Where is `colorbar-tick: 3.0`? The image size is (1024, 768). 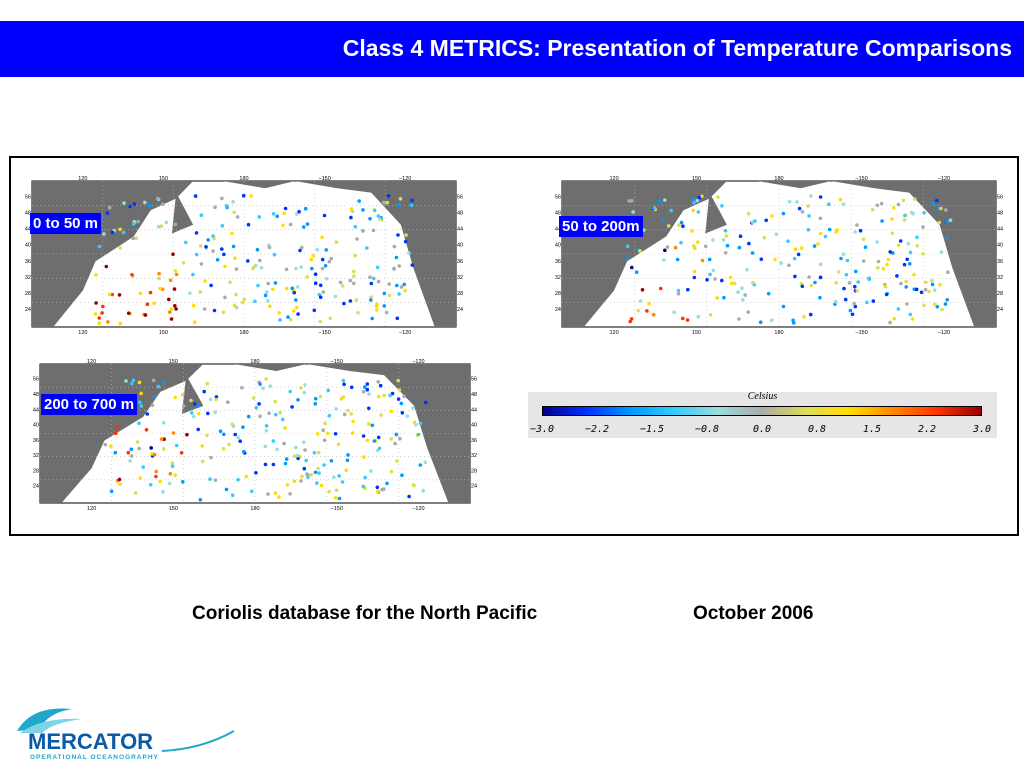
colorbar-tick: 3.0 is located at coordinates (982, 429).